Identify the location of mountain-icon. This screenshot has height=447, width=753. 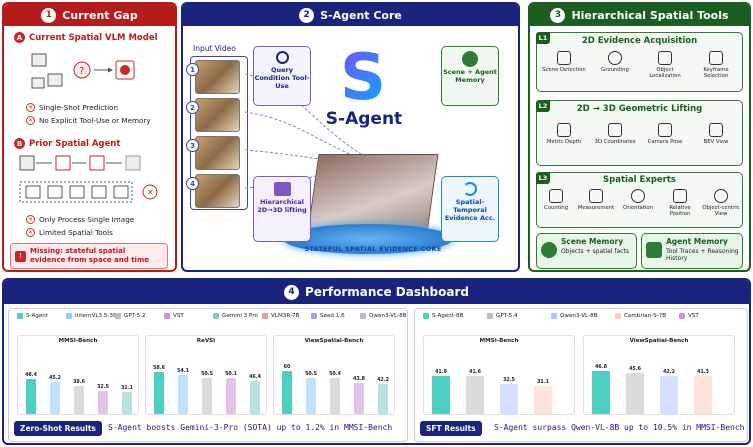
(564, 130).